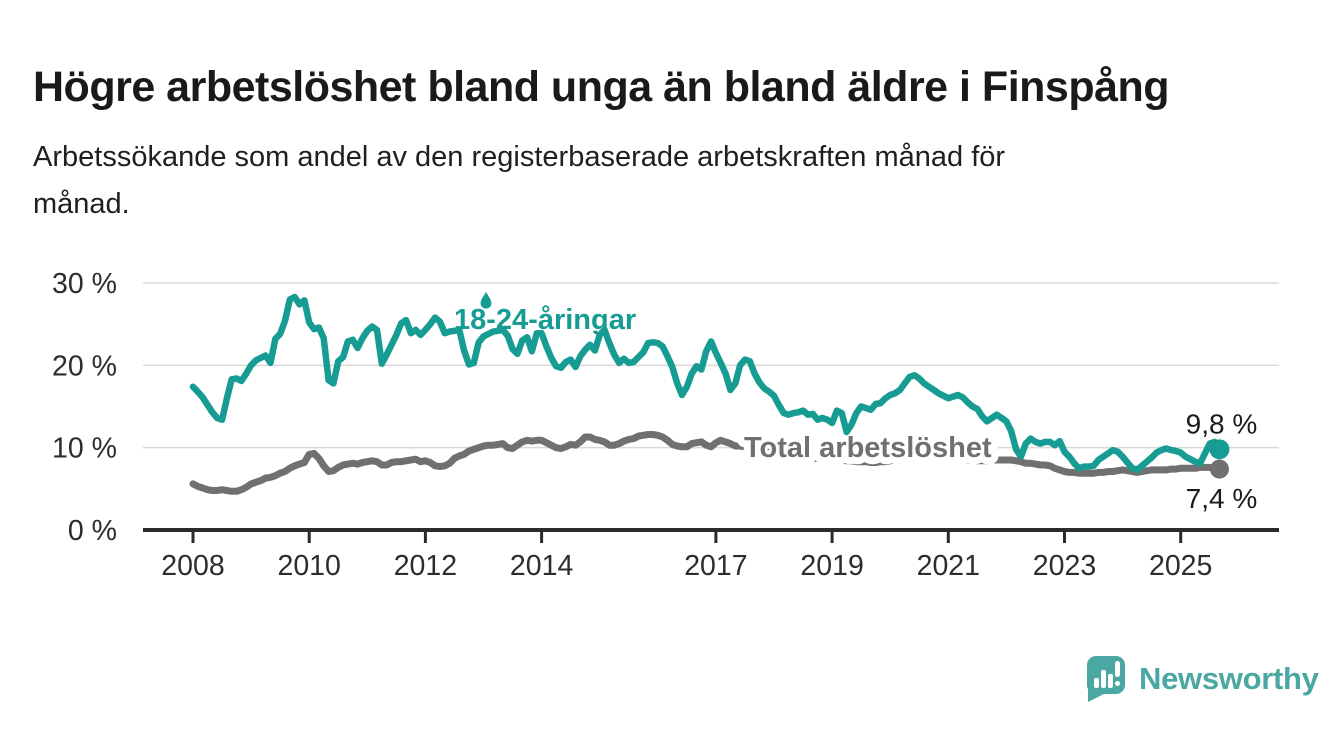 The width and height of the screenshot is (1340, 734). Describe the element at coordinates (1106, 679) in the screenshot. I see `newsworthy-logo-icon` at that location.